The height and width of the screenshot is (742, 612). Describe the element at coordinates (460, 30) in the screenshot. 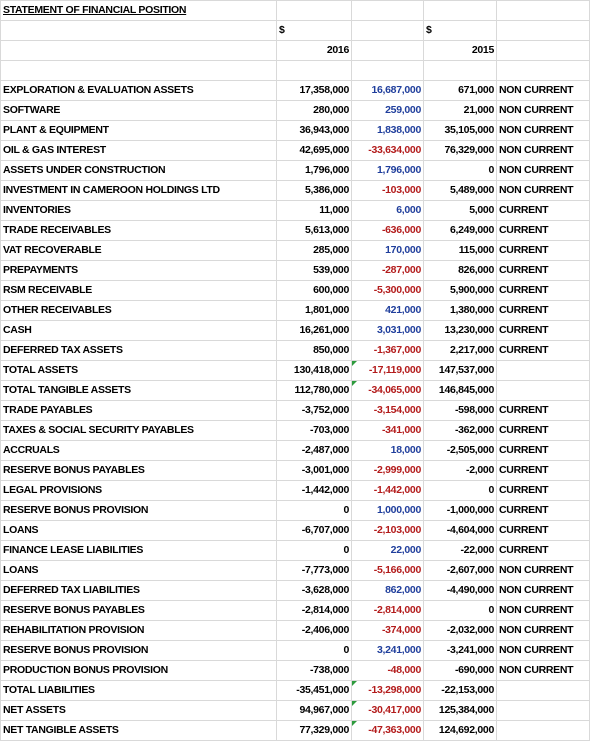

I see `currency-symbol-2015: $` at that location.